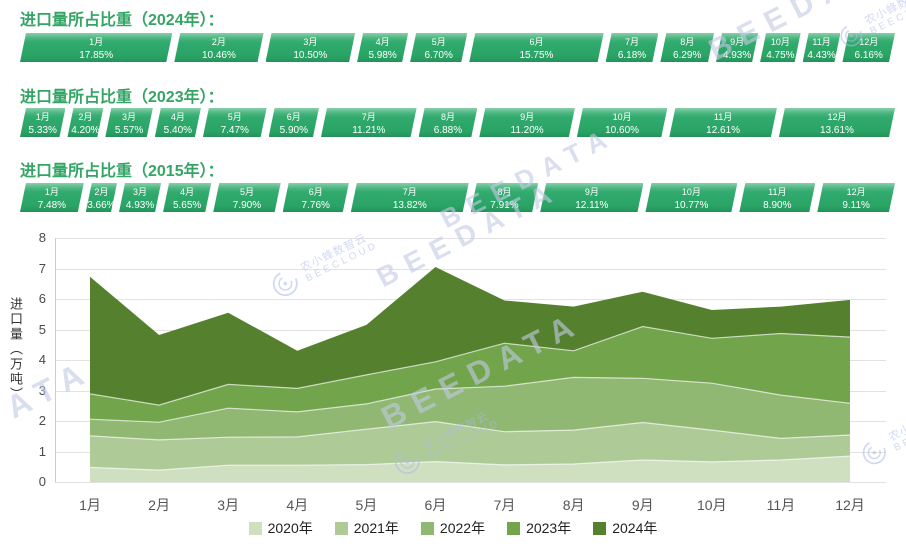 The image size is (906, 549). I want to click on strip-segment-2024年-1月: 1月 17.85%, so click(96, 47).